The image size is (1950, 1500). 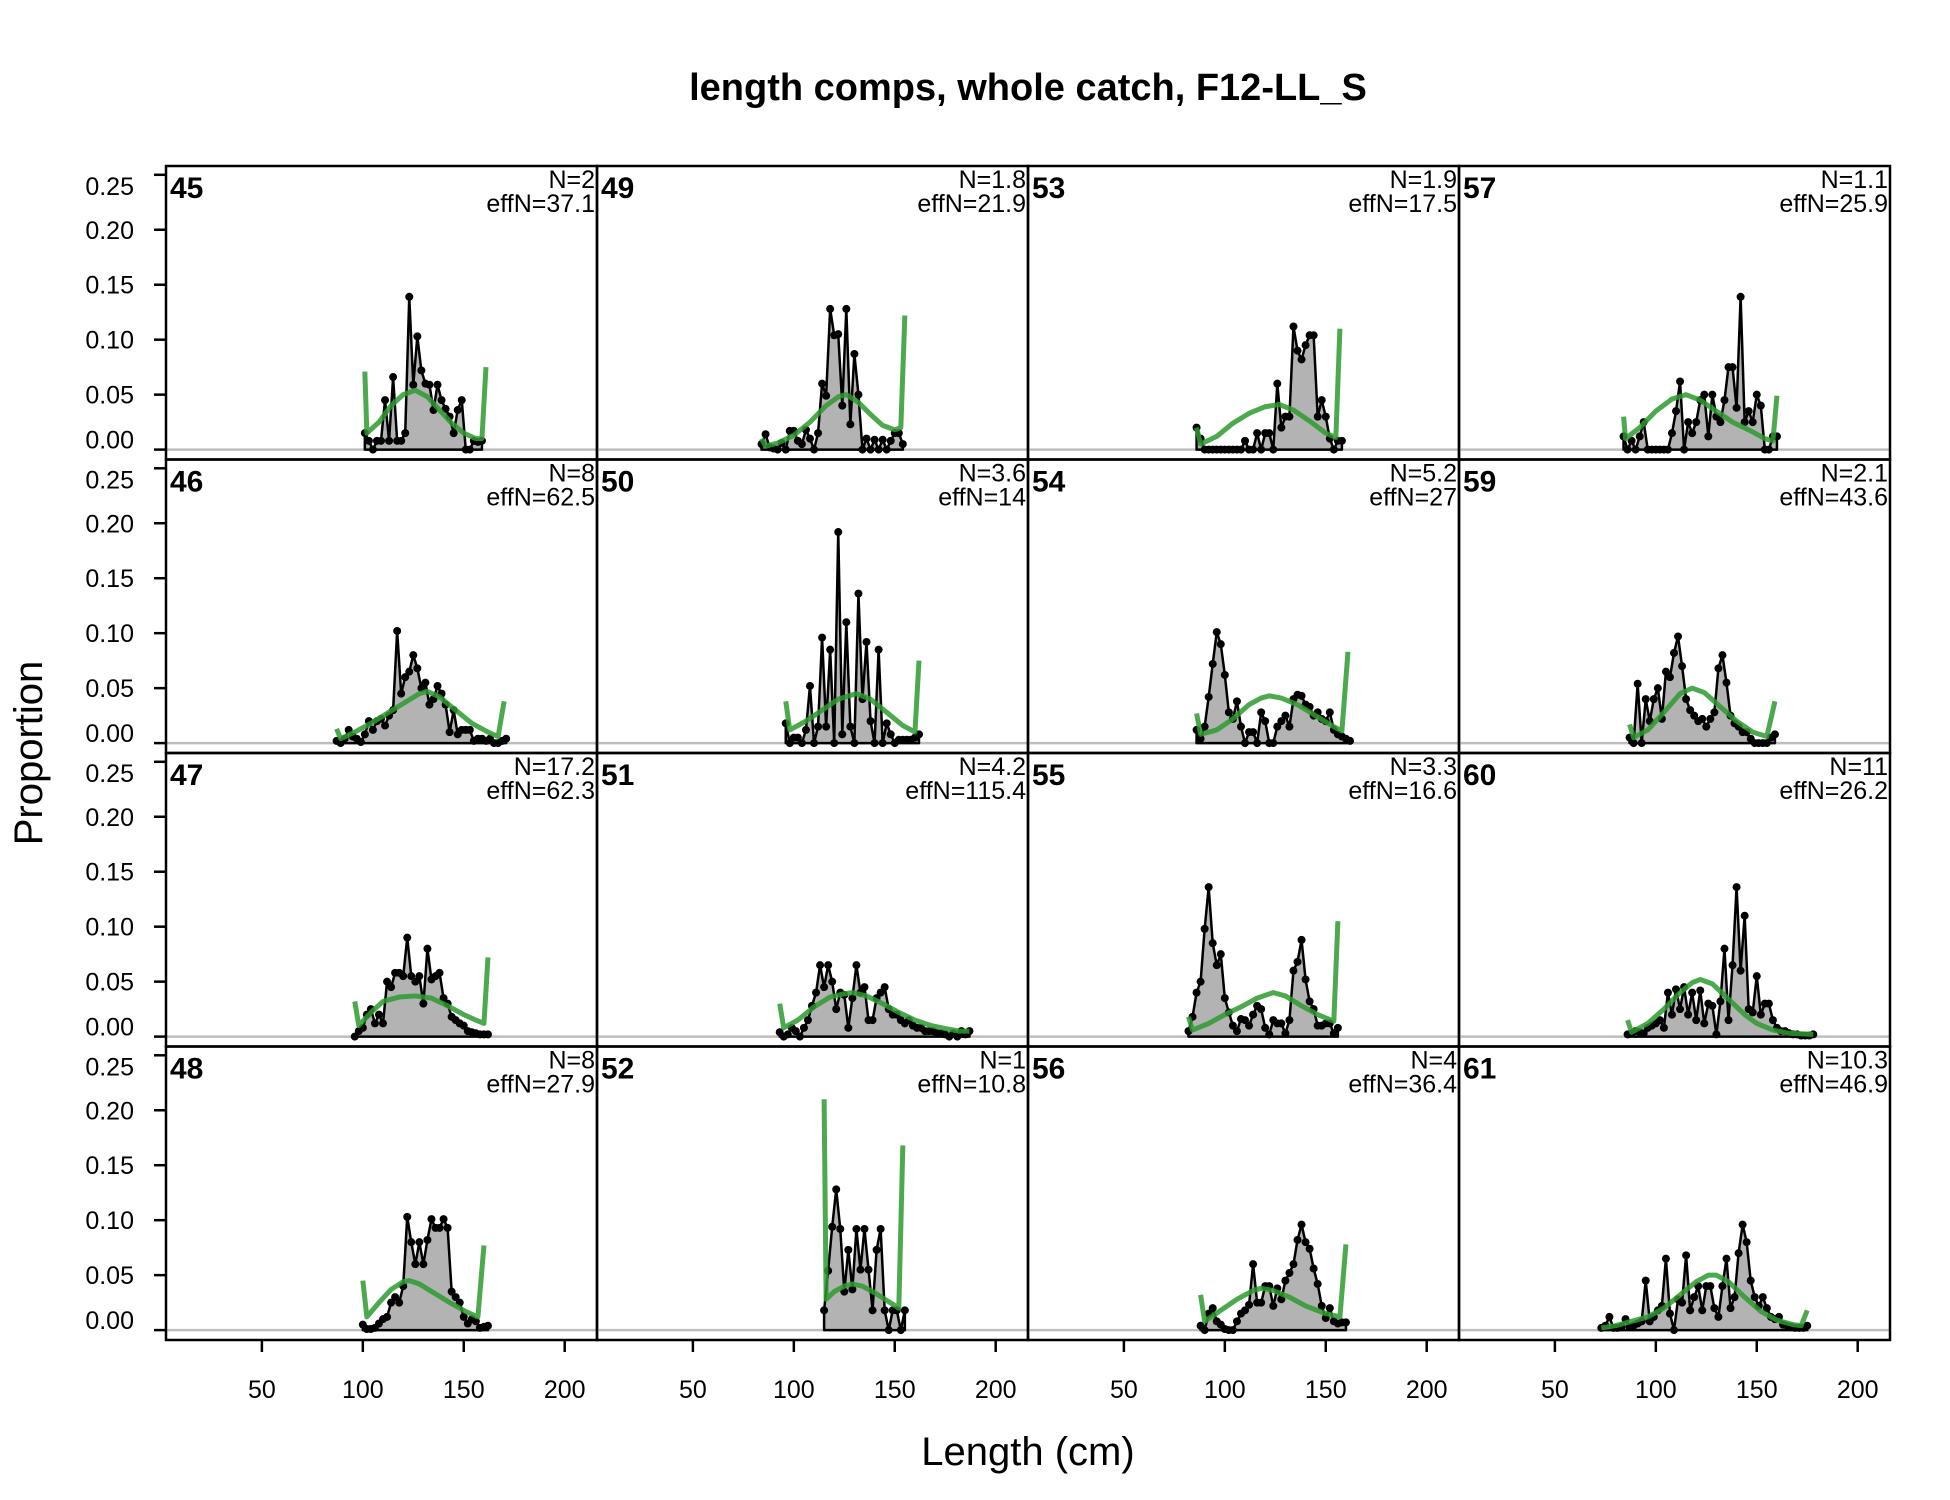 I want to click on panel-label: 52, so click(x=617, y=1069).